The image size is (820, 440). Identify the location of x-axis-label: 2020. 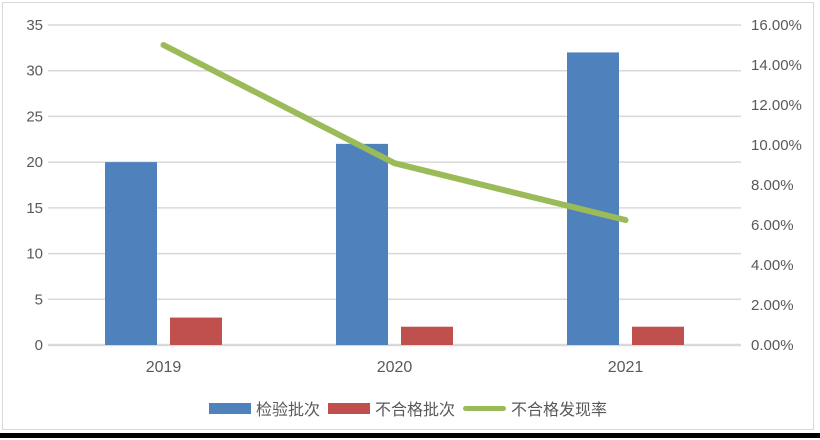
(395, 367).